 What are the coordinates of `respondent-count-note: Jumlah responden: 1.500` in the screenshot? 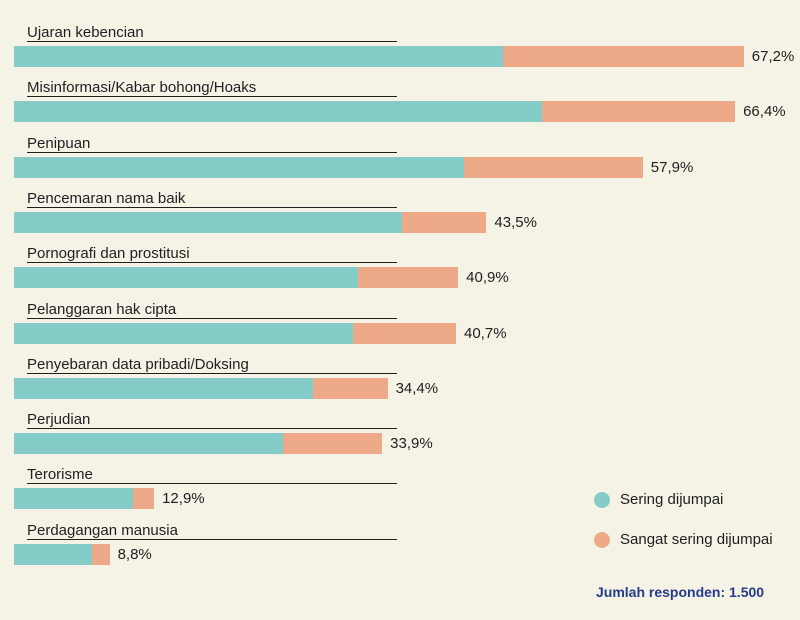 It's located at (680, 592).